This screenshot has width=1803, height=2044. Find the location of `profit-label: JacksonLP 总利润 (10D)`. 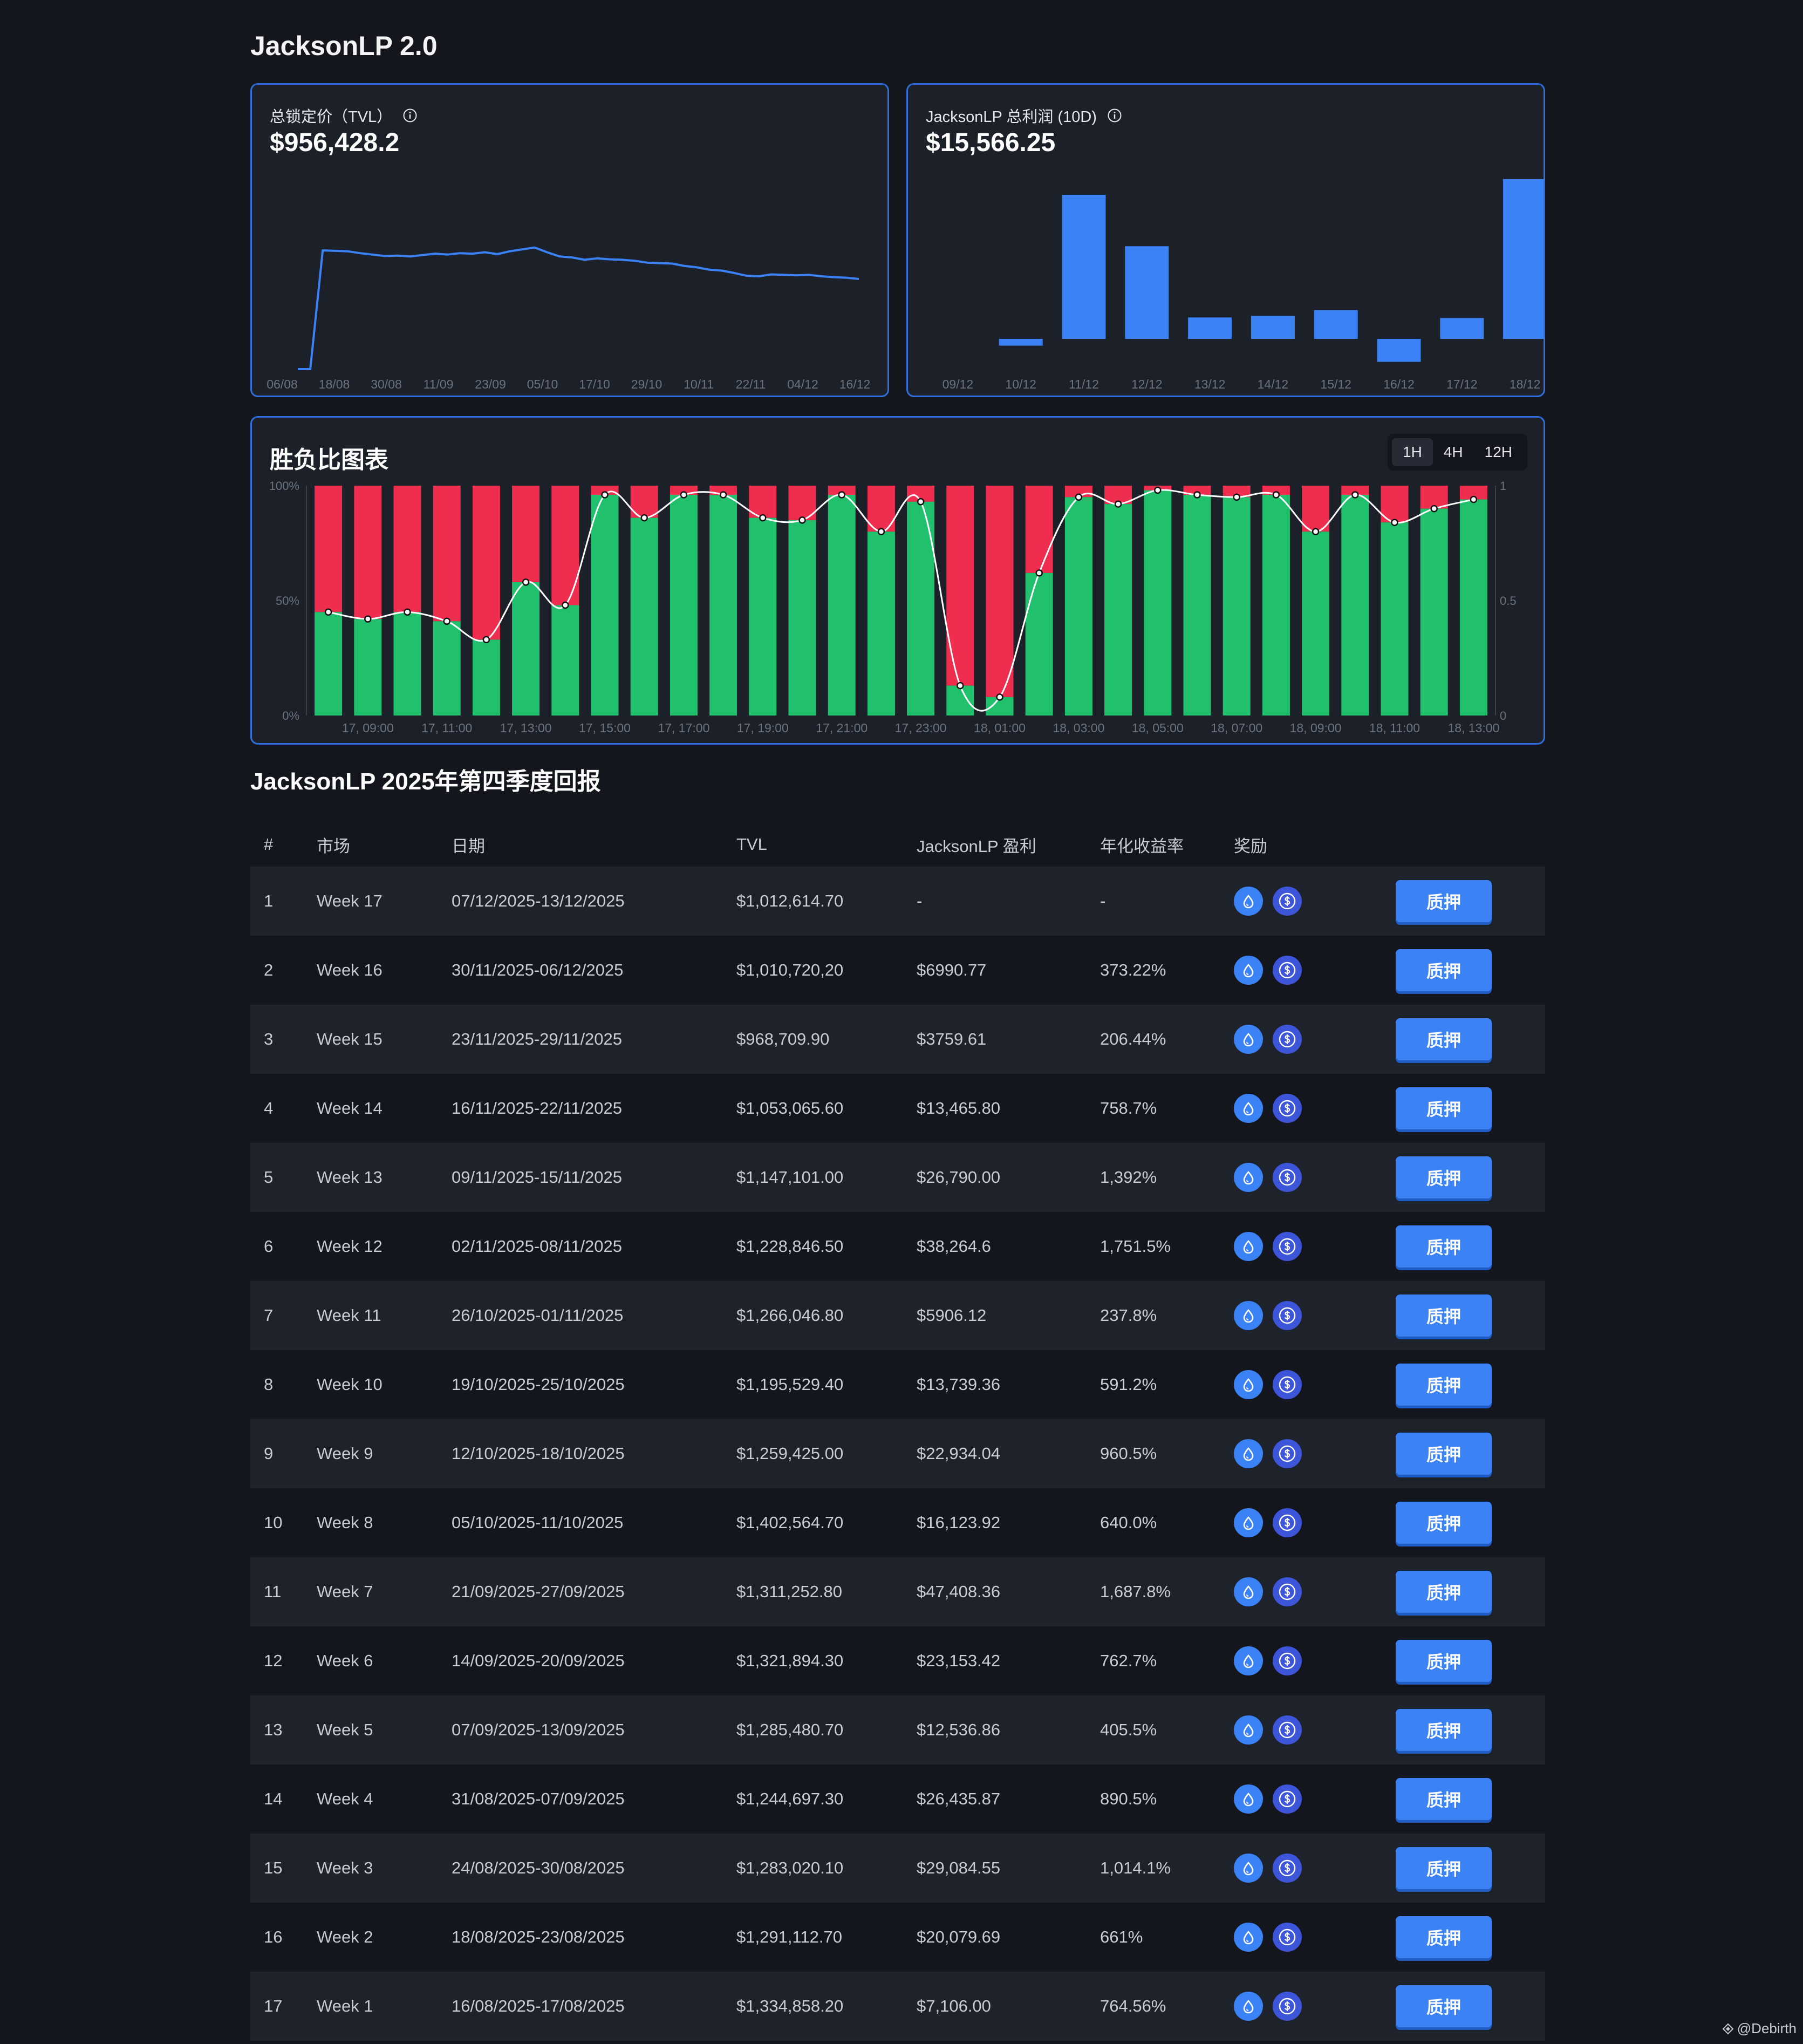

profit-label: JacksonLP 总利润 (10D) is located at coordinates (1011, 117).